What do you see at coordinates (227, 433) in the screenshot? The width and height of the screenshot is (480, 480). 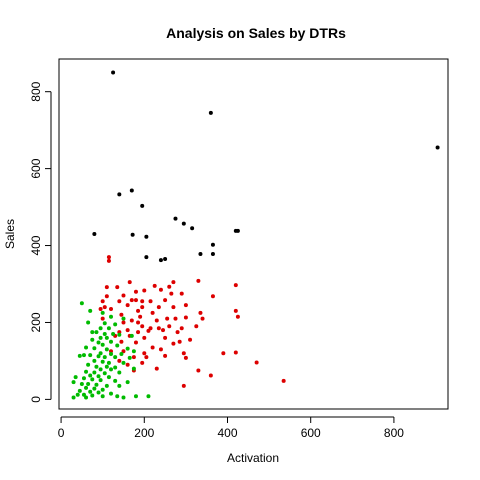 I see `x-tick-label: 400` at bounding box center [227, 433].